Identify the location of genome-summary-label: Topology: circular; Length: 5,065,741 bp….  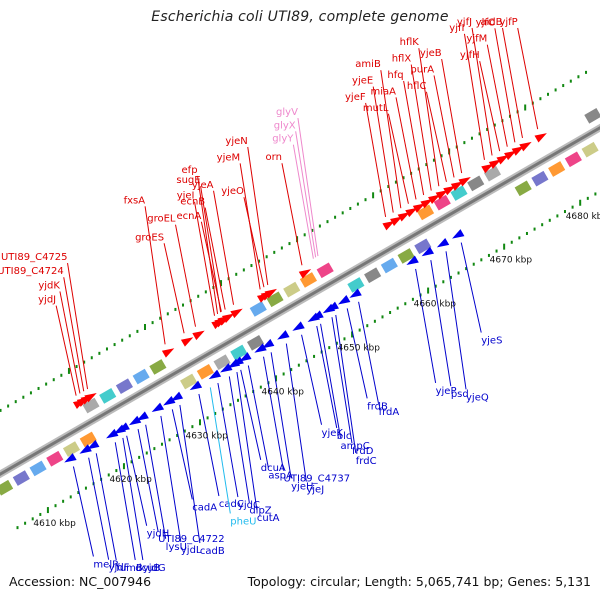
(419, 581).